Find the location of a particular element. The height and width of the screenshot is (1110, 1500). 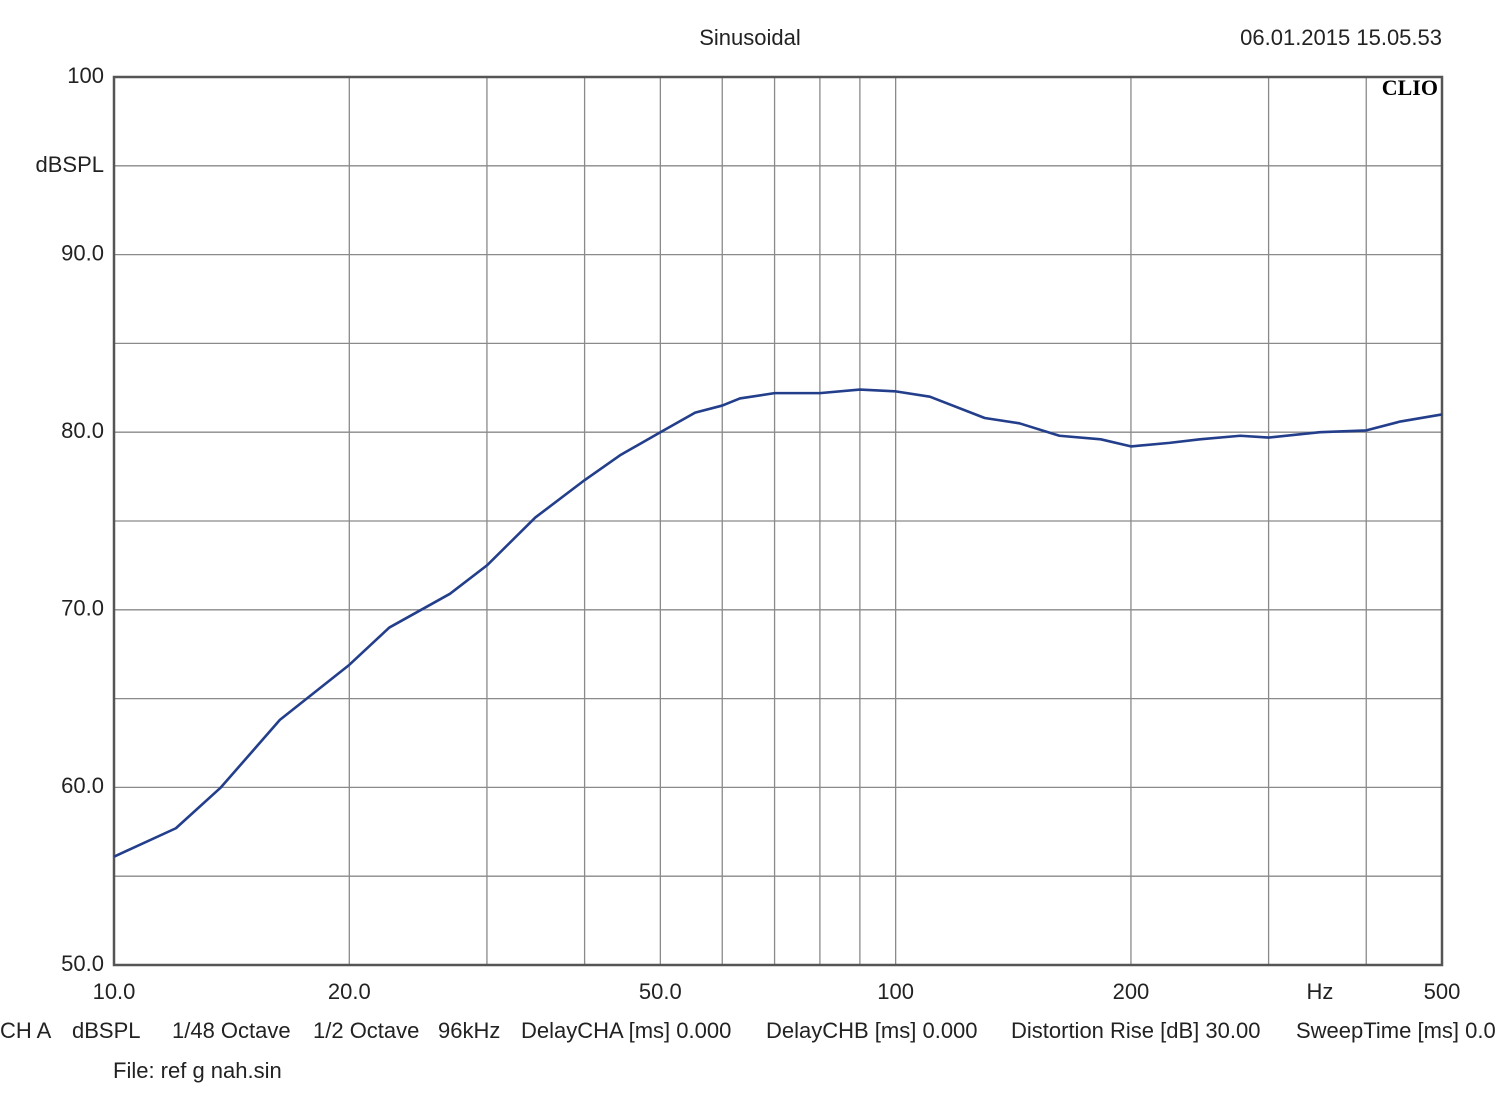

footer-item: DelayCHB [ms] 0.000 is located at coordinates (872, 1030).